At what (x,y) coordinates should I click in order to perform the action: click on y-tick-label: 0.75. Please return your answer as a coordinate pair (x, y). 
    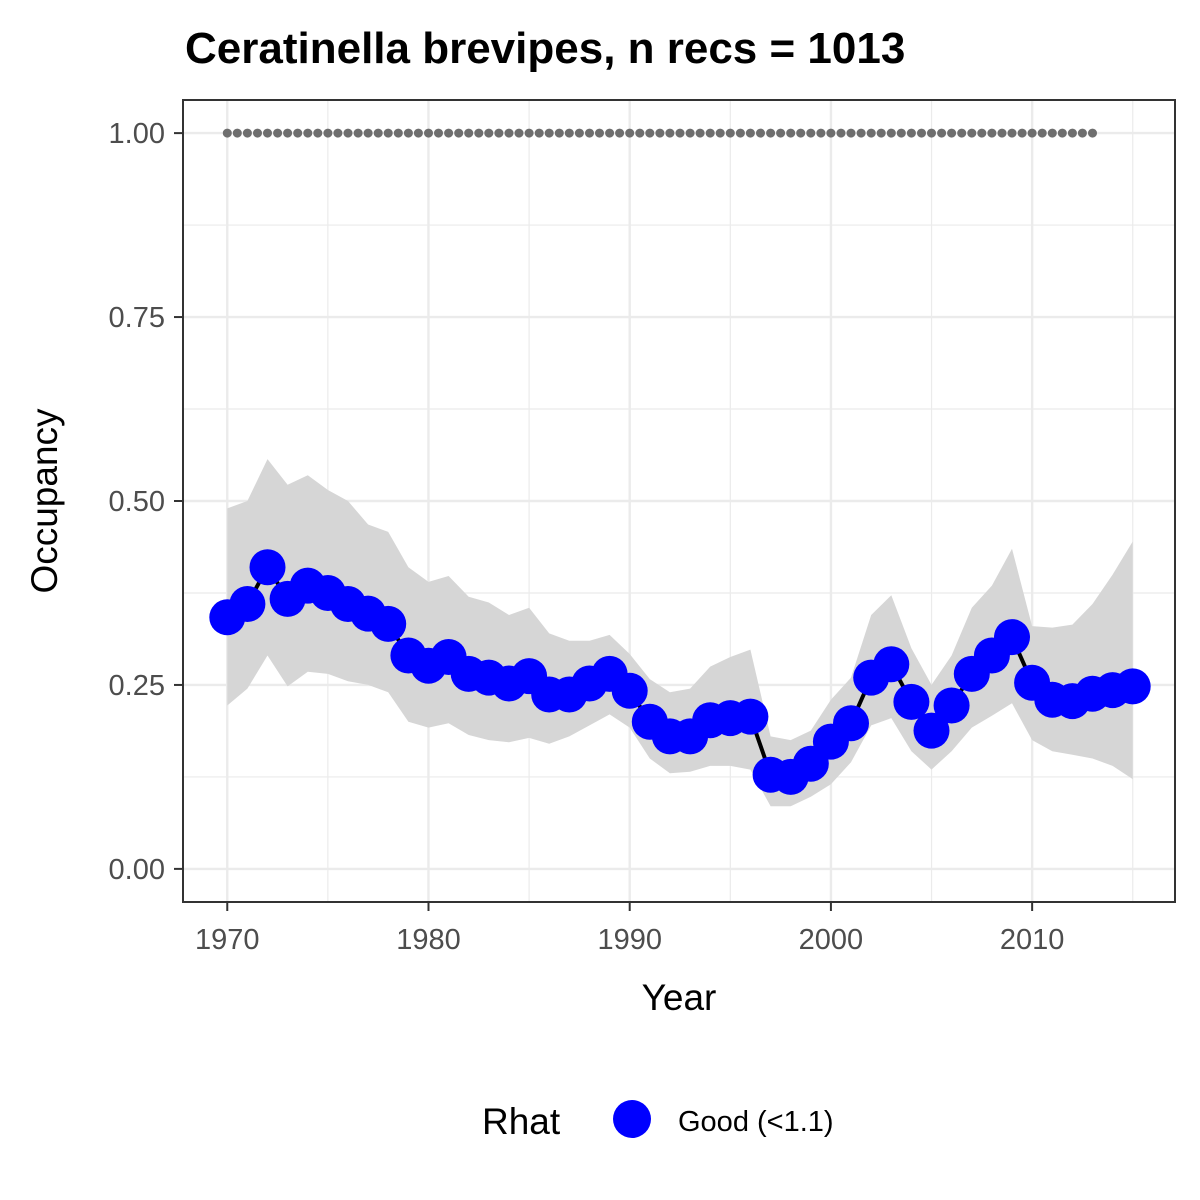
    Looking at the image, I should click on (137, 318).